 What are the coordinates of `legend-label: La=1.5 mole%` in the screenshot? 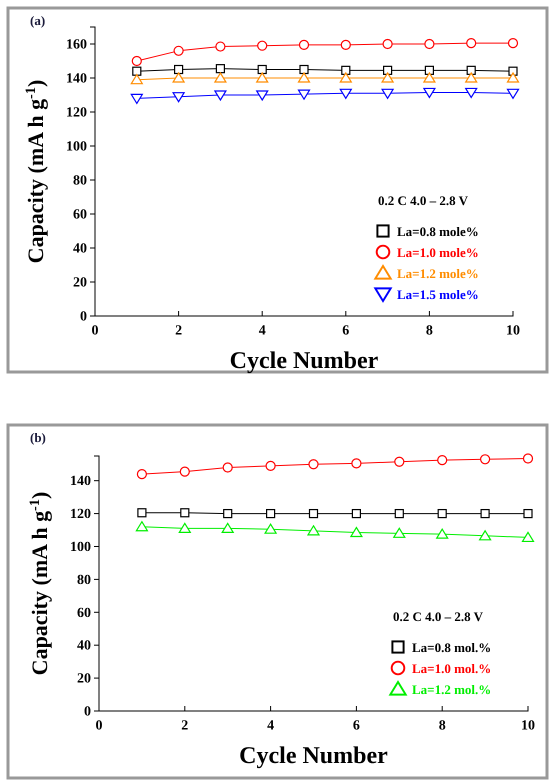 It's located at (438, 294).